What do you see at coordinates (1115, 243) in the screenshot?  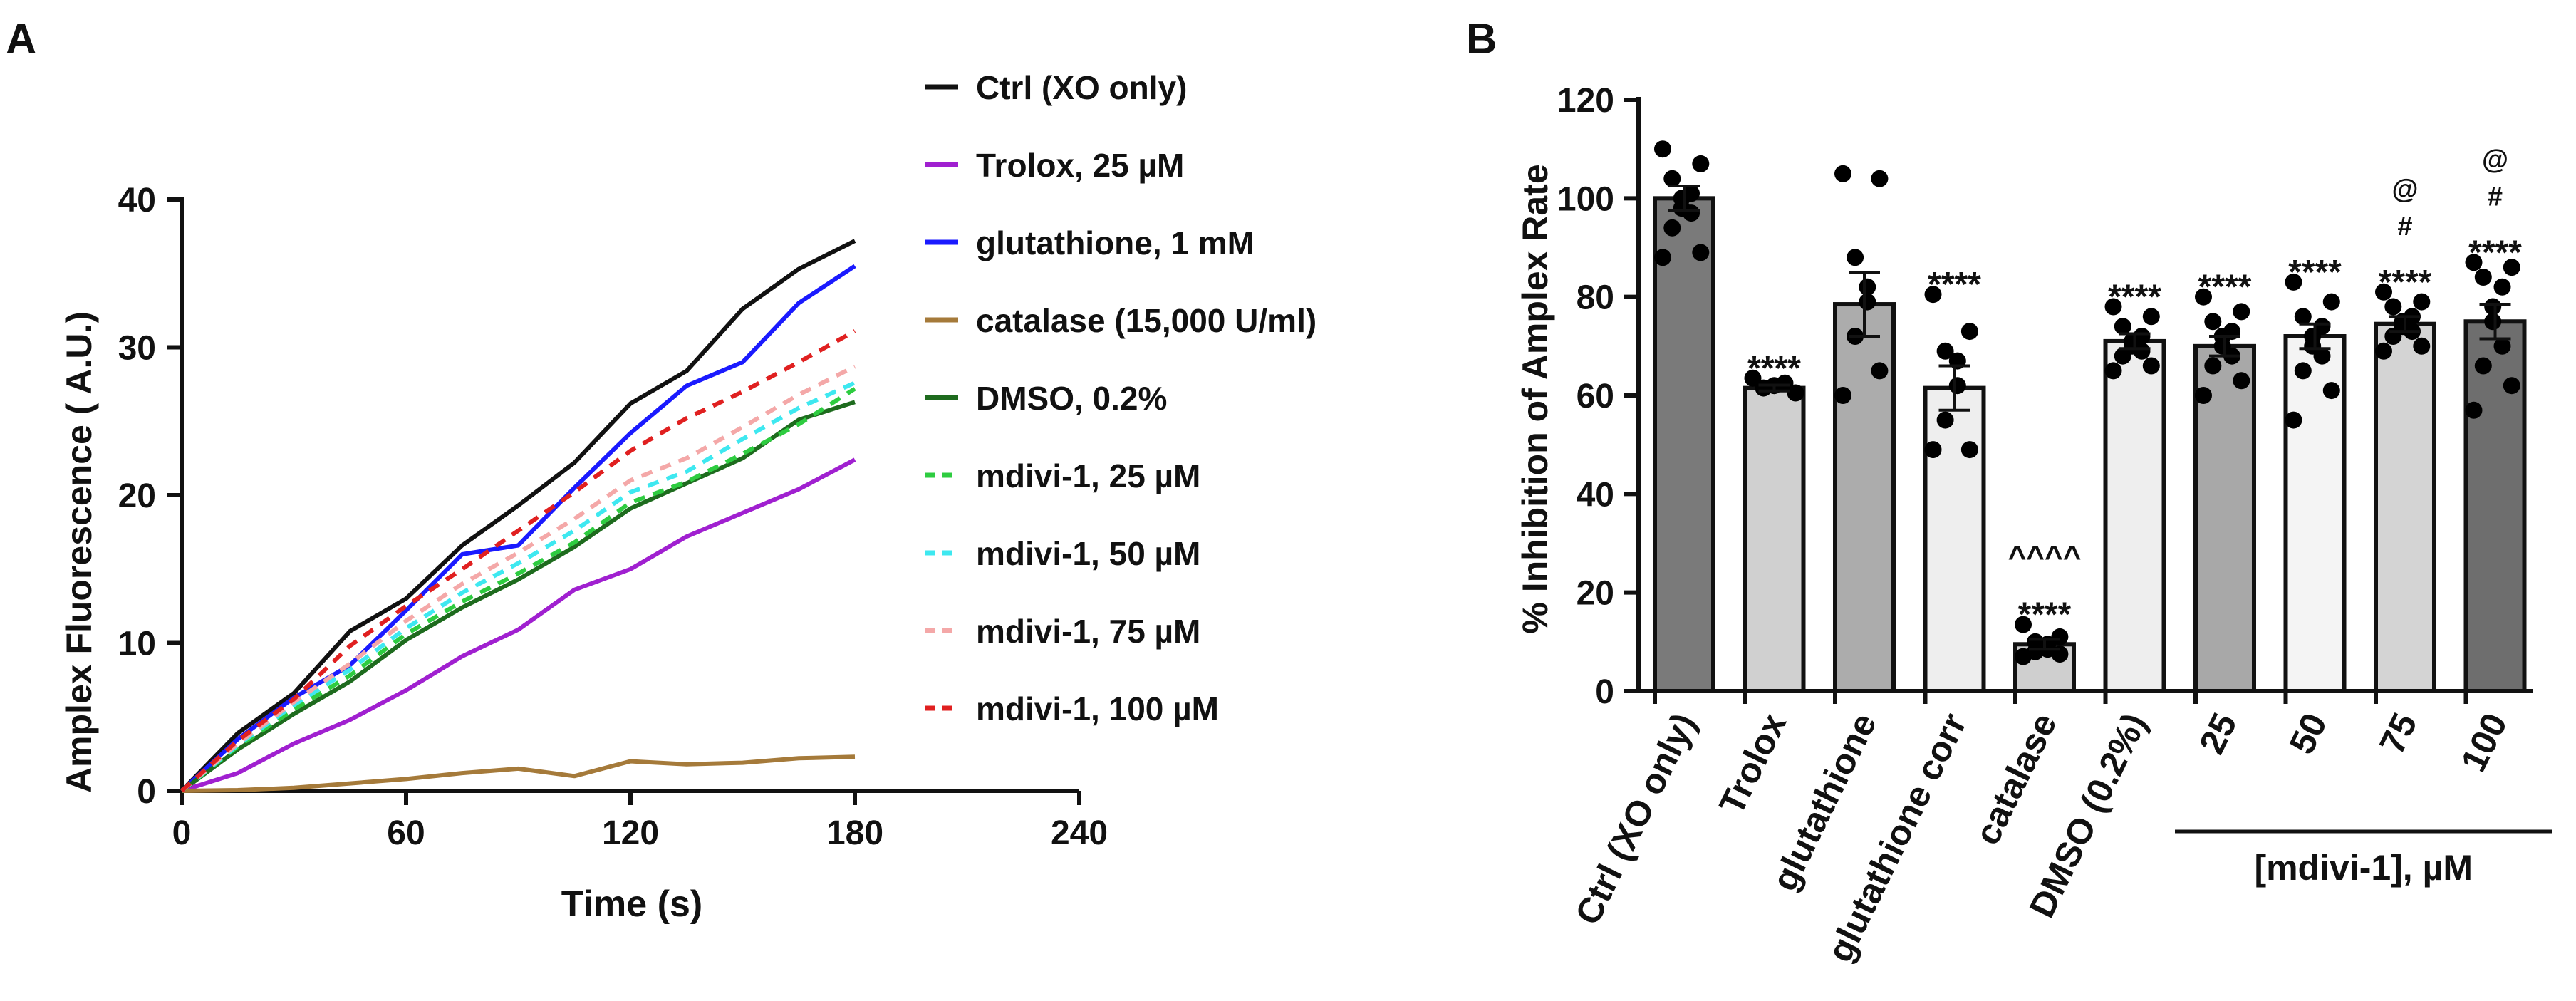 I see `panel-a-legend-entry: glutathione, 1 mM` at bounding box center [1115, 243].